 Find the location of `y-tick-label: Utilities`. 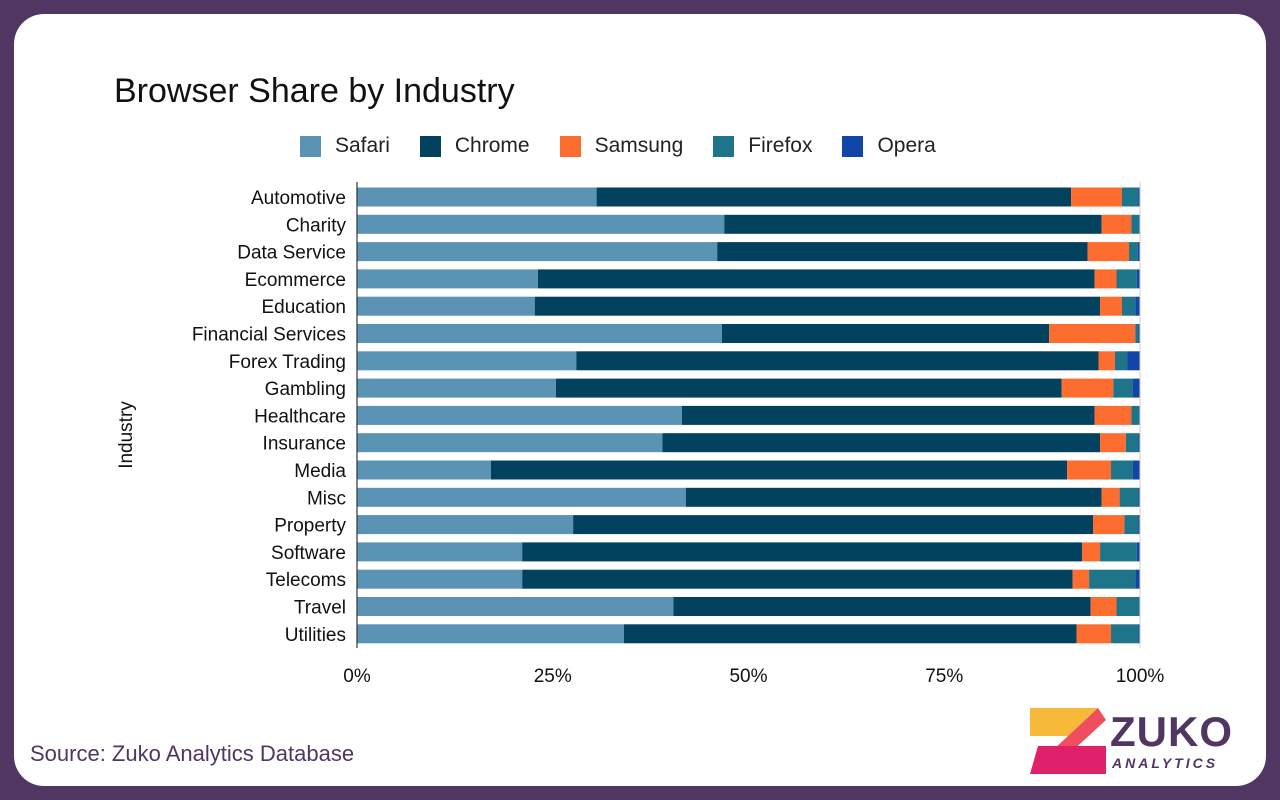

y-tick-label: Utilities is located at coordinates (315, 635).